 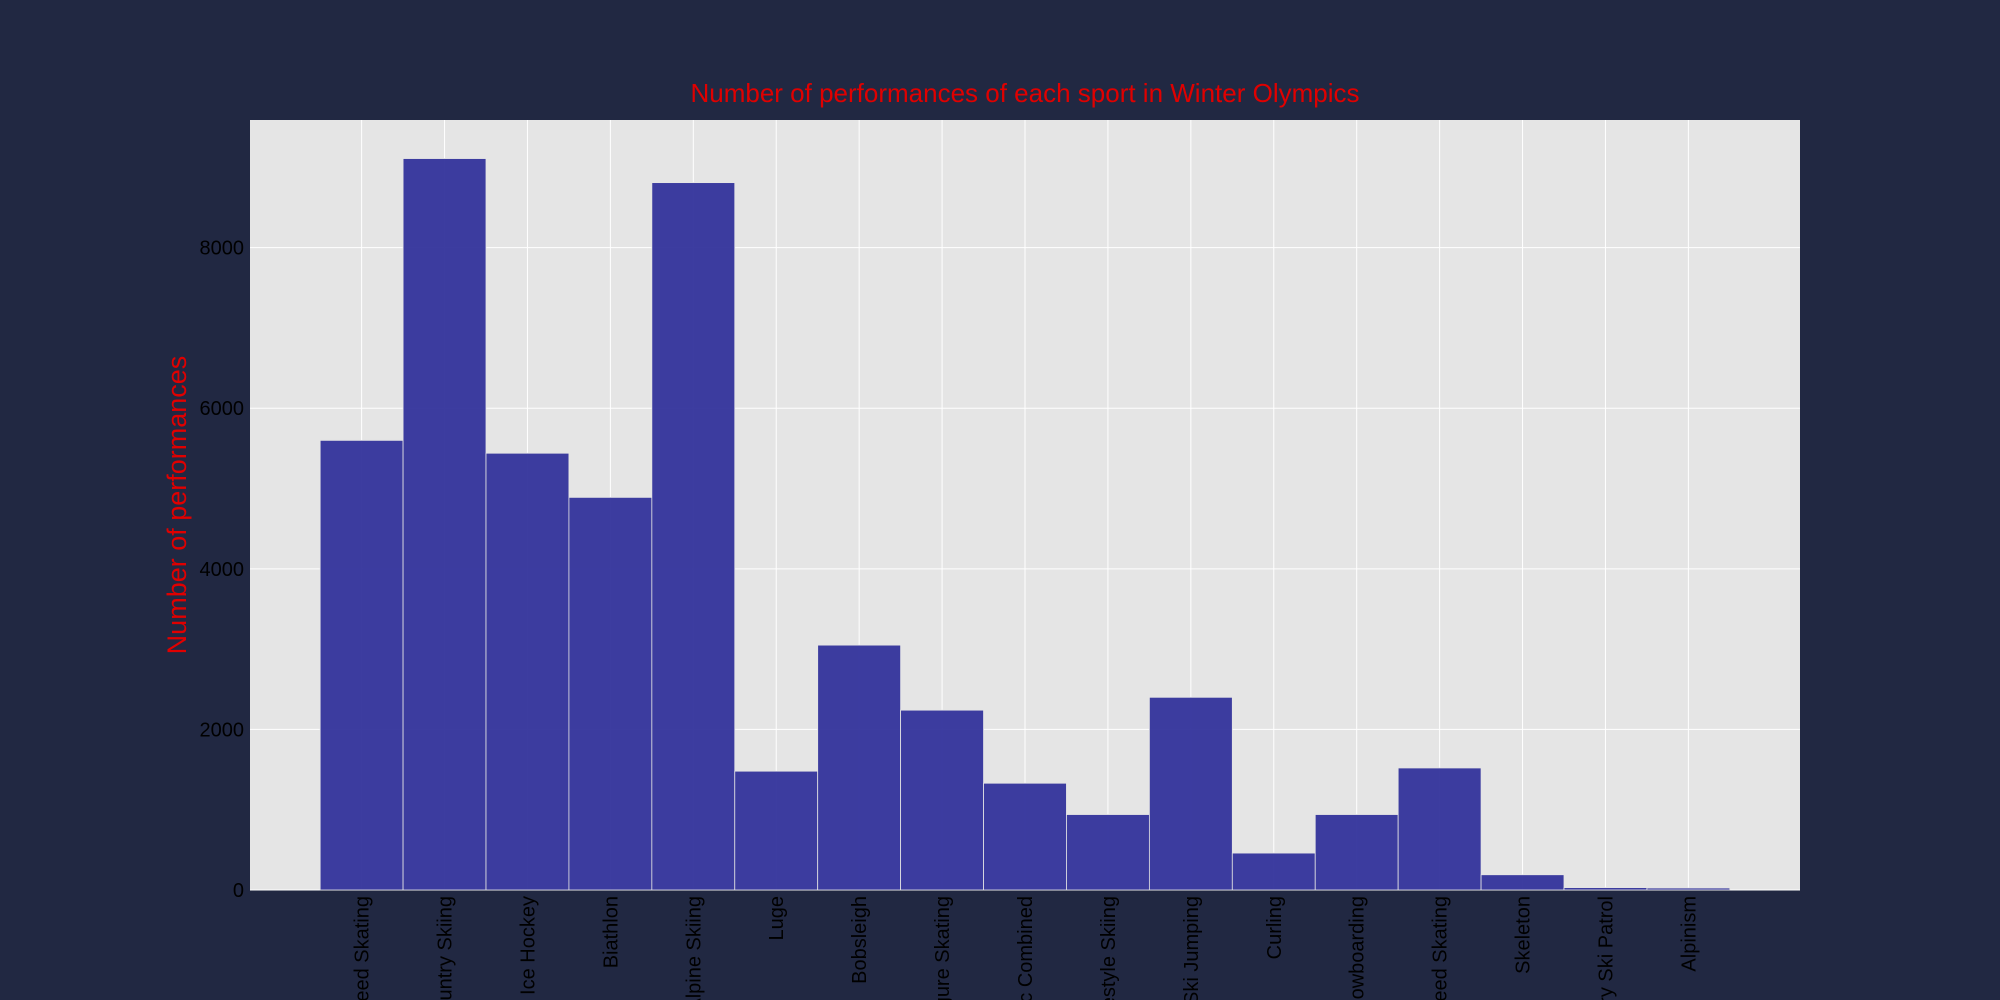 What do you see at coordinates (222, 570) in the screenshot?
I see `y-tick-label: 4000` at bounding box center [222, 570].